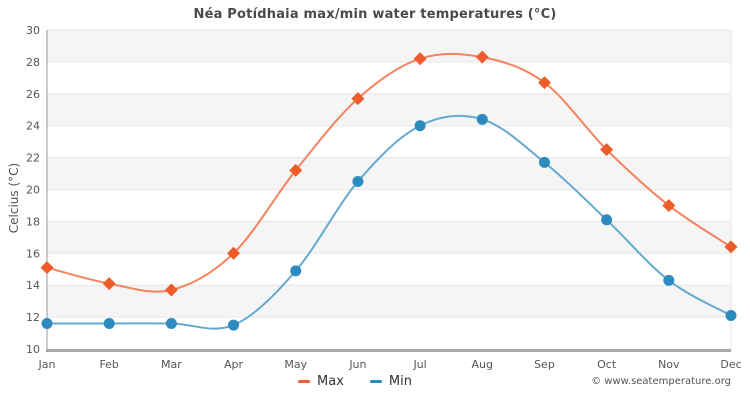  I want to click on max-point-nov, so click(669, 205).